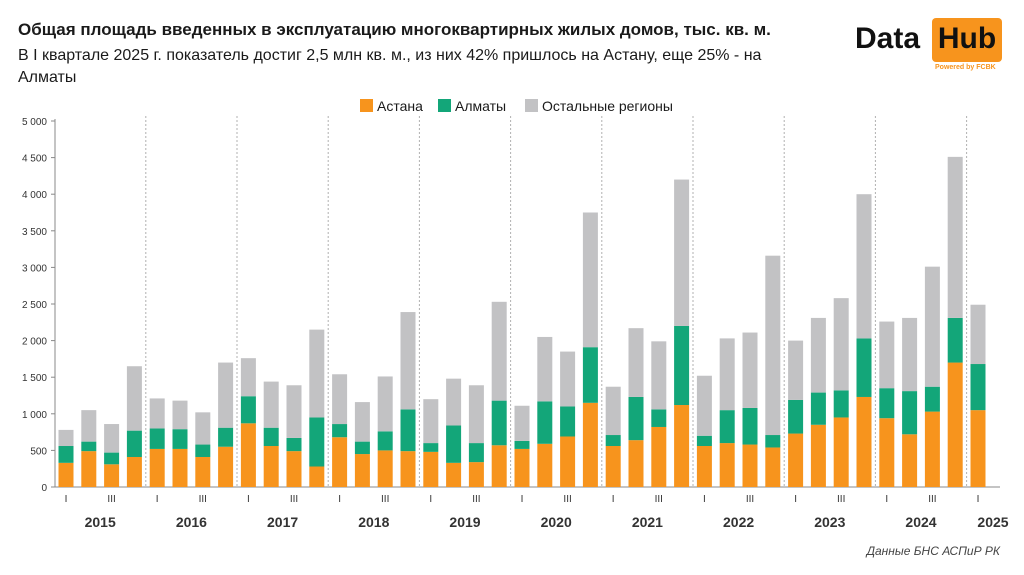  What do you see at coordinates (100, 522) in the screenshot?
I see `year-label: 2015` at bounding box center [100, 522].